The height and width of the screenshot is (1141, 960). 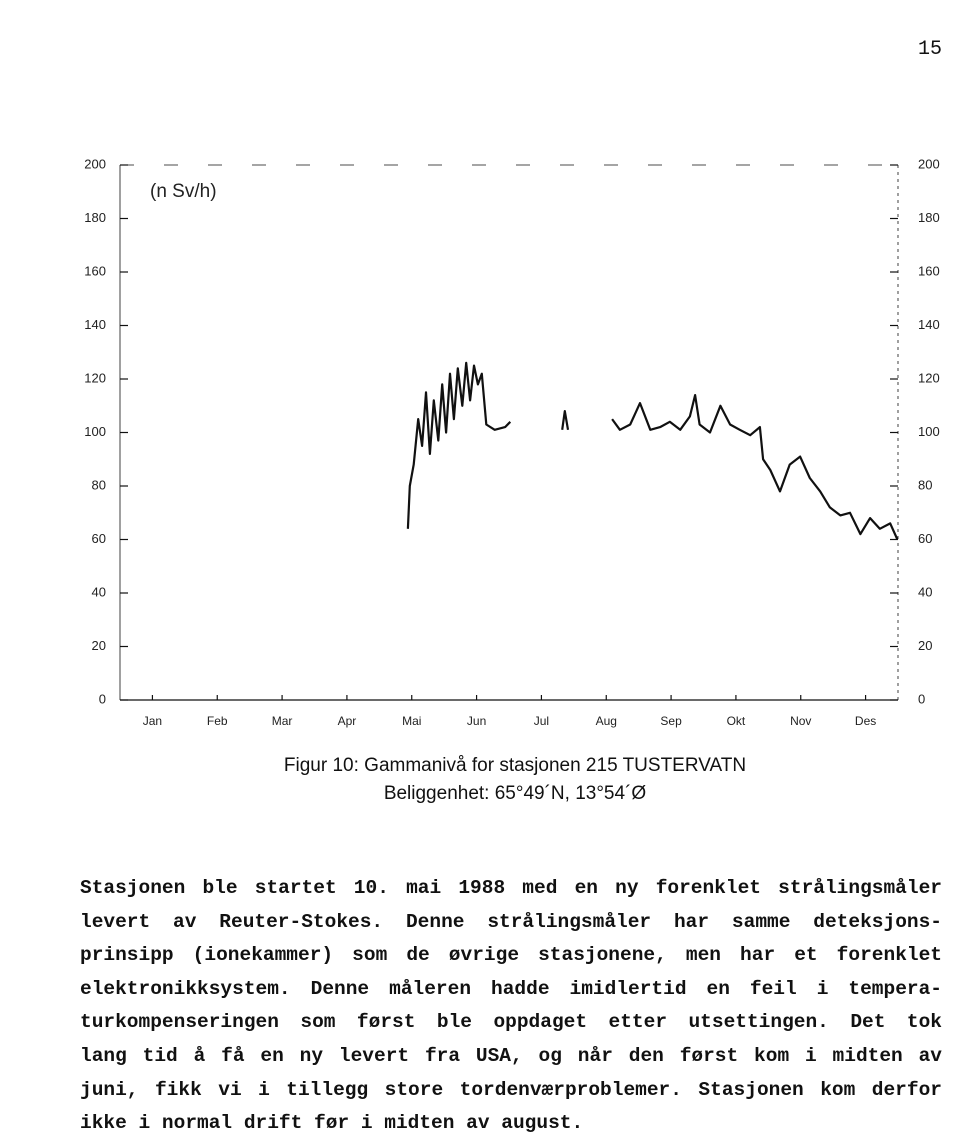 What do you see at coordinates (929, 49) in the screenshot?
I see `page-number: 15` at bounding box center [929, 49].